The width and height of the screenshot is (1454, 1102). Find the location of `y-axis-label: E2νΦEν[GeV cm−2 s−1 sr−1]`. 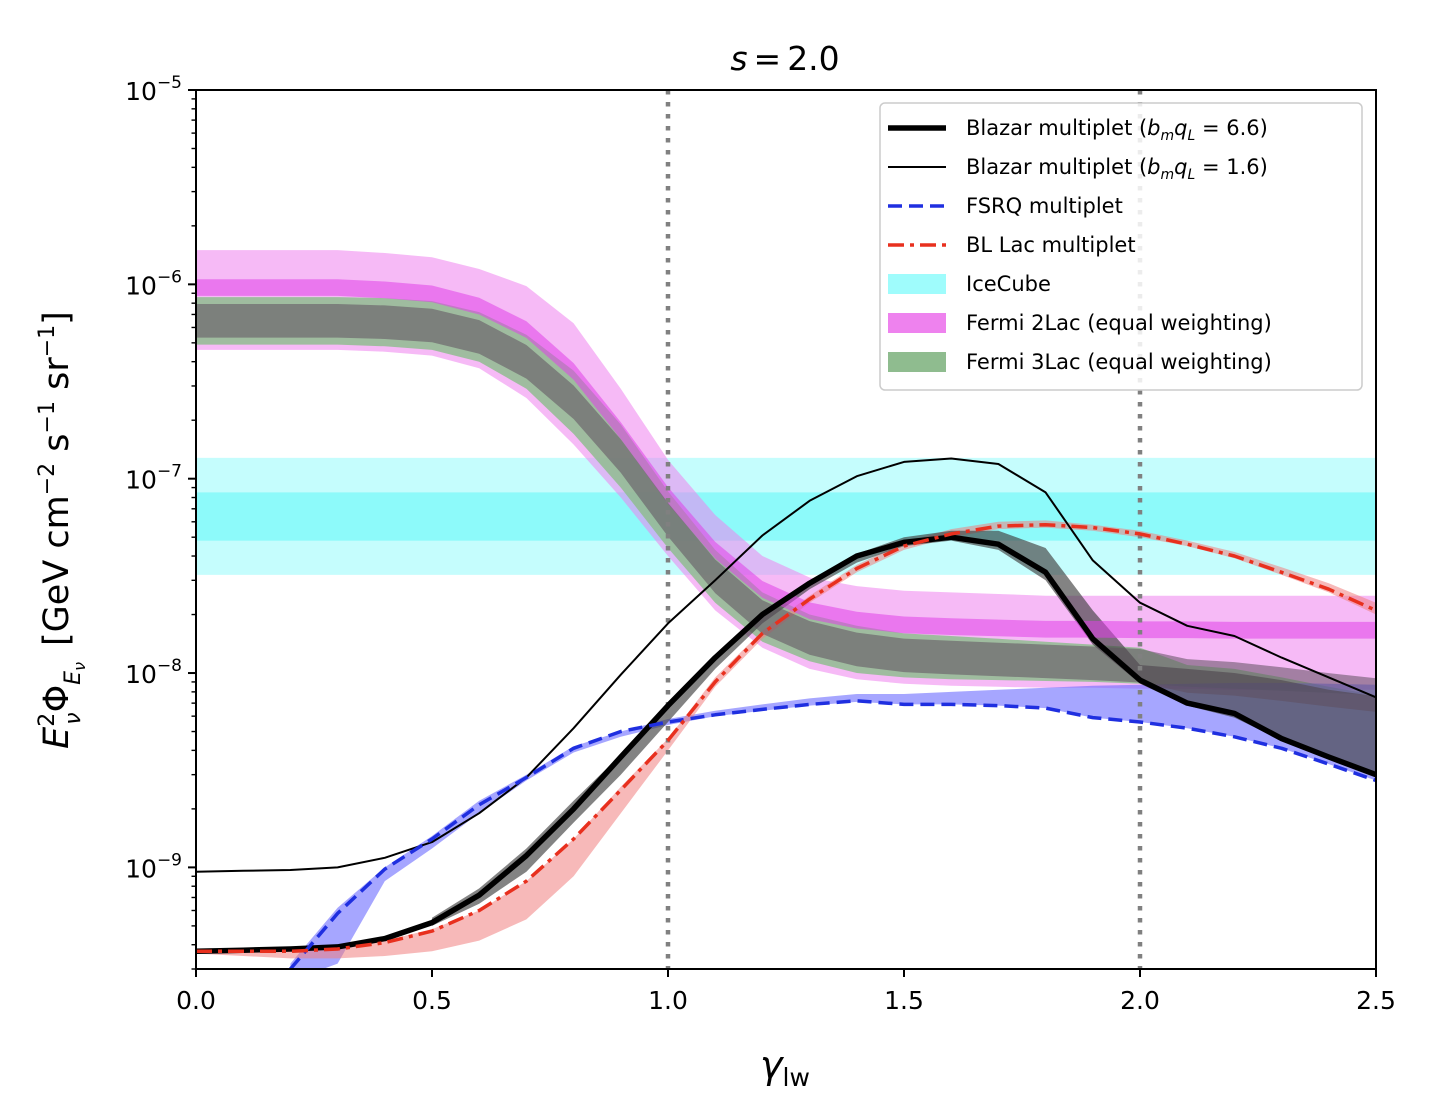

y-axis-label: E2νΦEν[GeV cm−2 s−1 sr−1] is located at coordinates (62, 530).